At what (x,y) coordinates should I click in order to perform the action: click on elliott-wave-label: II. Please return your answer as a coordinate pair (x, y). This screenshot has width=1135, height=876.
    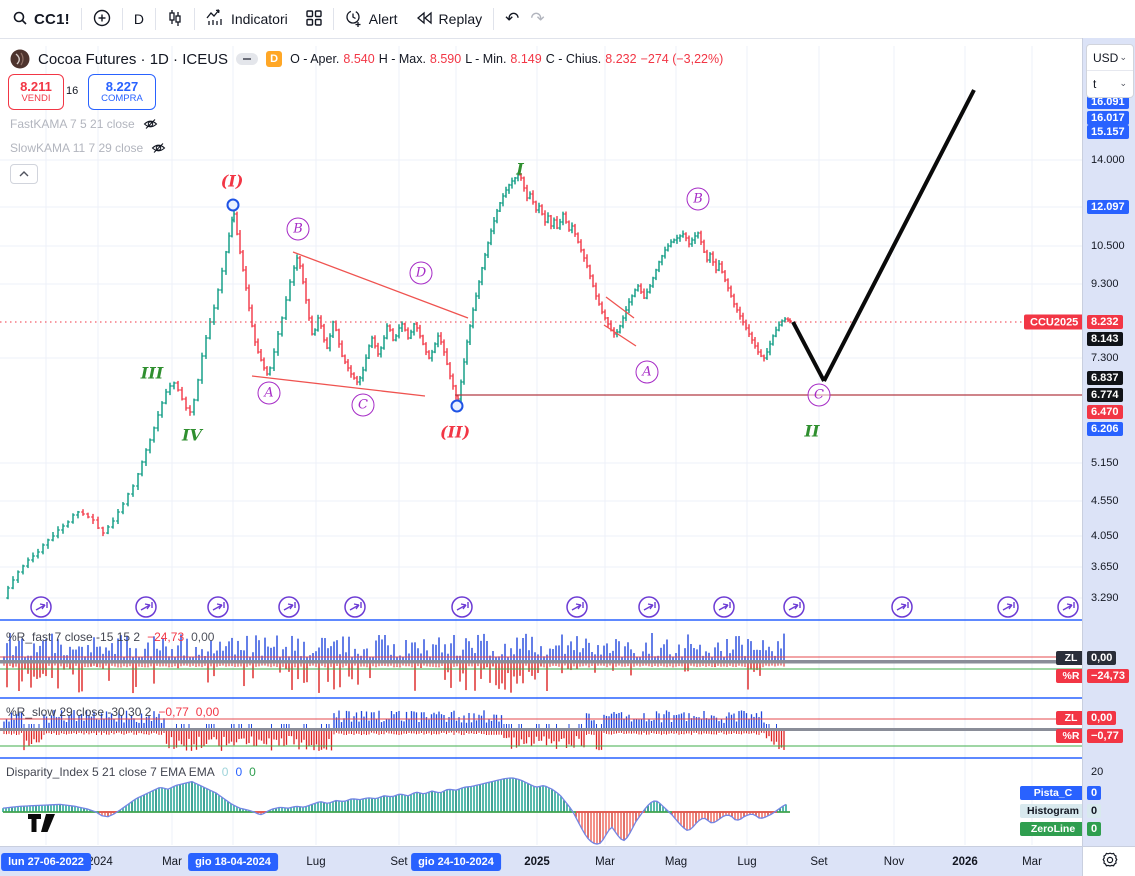
    Looking at the image, I should click on (812, 431).